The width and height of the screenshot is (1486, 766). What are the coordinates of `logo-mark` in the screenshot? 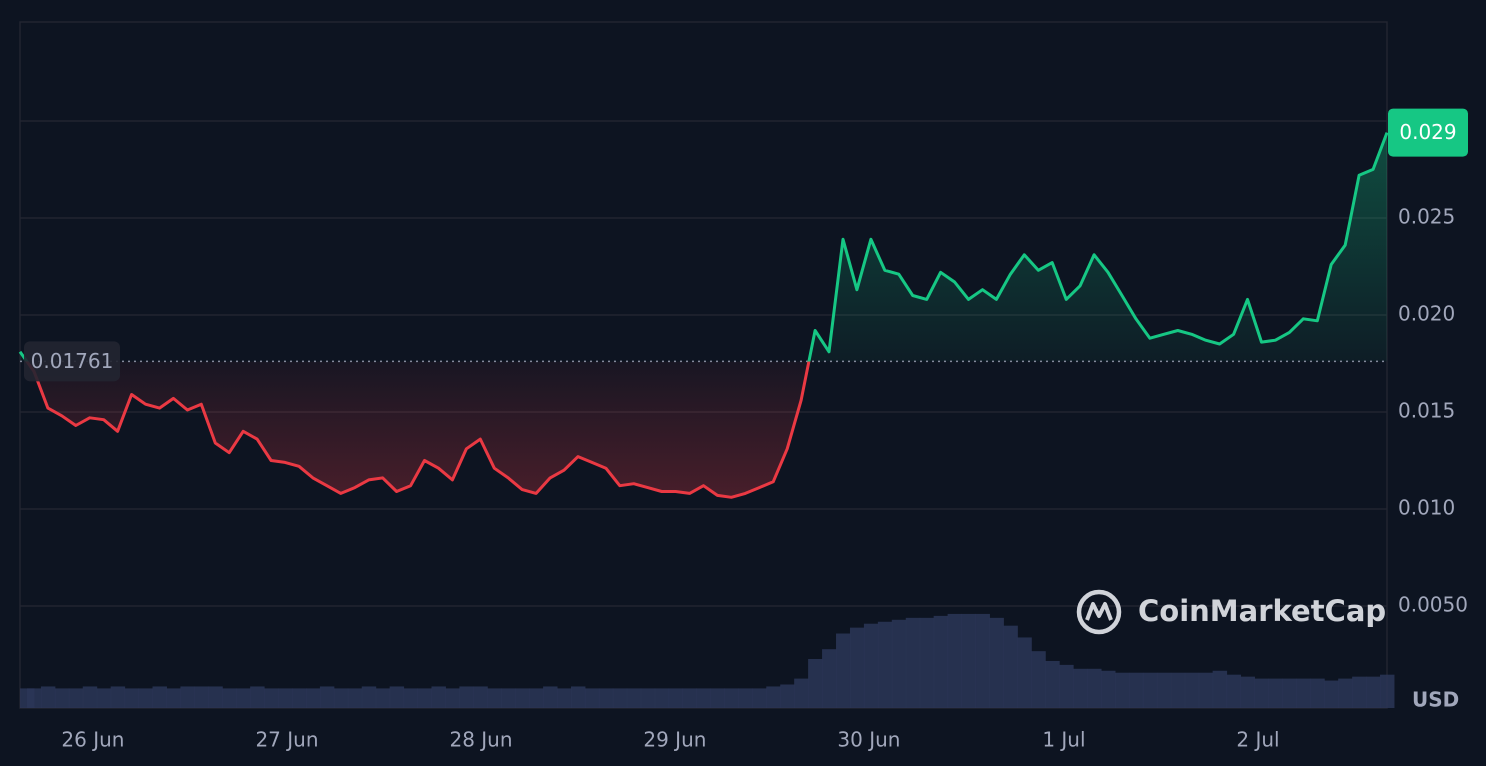 It's located at (1099, 611).